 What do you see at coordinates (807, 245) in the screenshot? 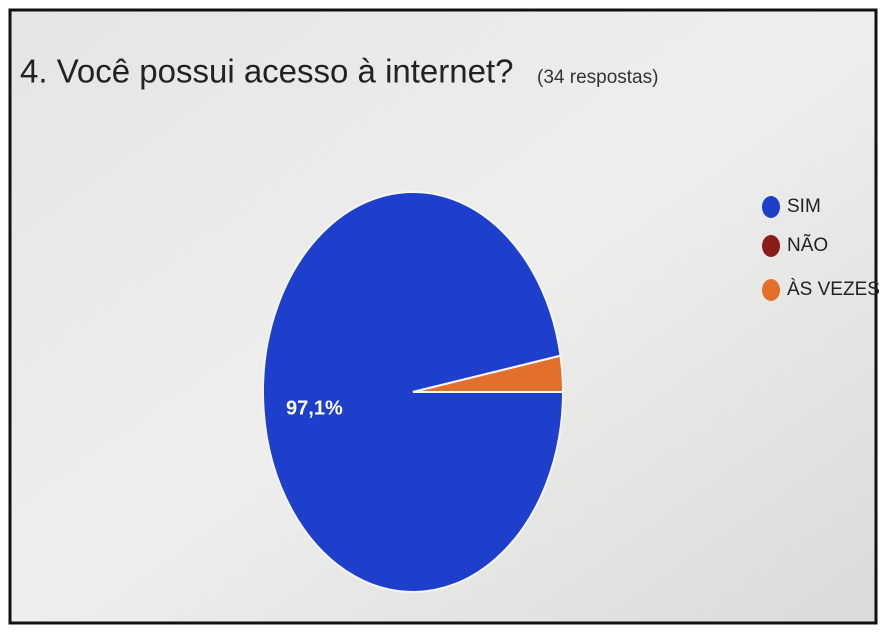
I see `legend-label: NÃO` at bounding box center [807, 245].